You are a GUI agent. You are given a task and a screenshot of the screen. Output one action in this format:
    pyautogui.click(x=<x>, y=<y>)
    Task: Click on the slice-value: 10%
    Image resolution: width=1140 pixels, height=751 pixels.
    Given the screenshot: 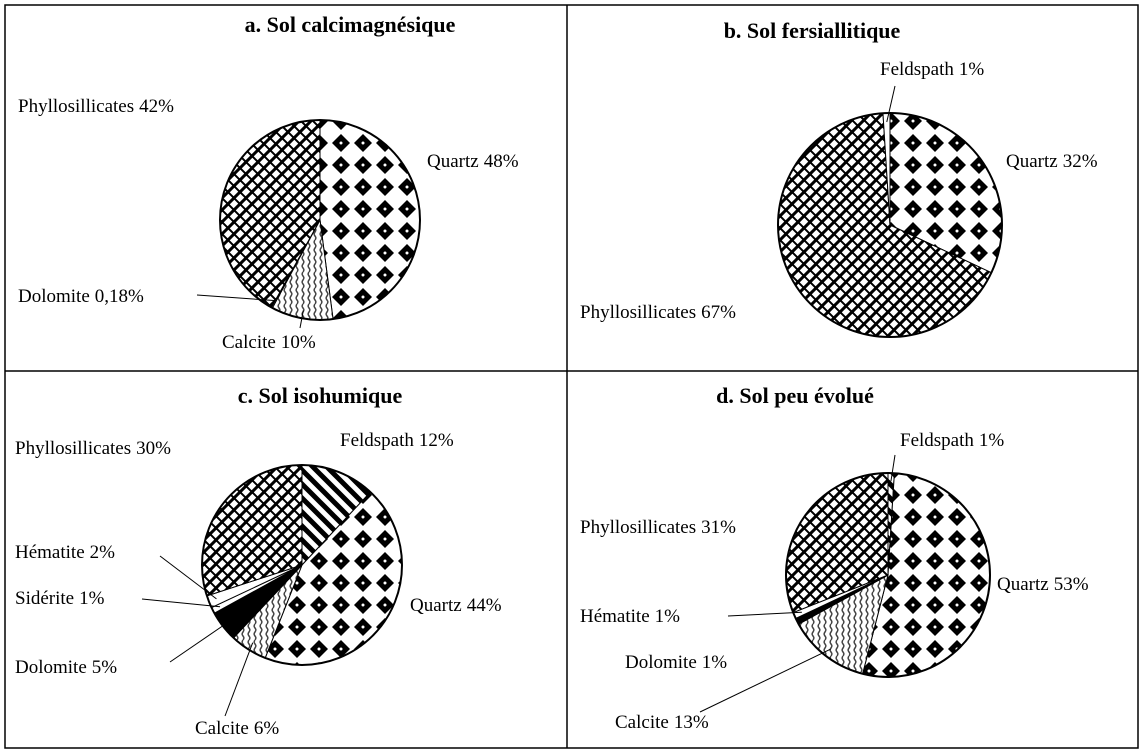 What is the action you would take?
    pyautogui.click(x=298, y=342)
    